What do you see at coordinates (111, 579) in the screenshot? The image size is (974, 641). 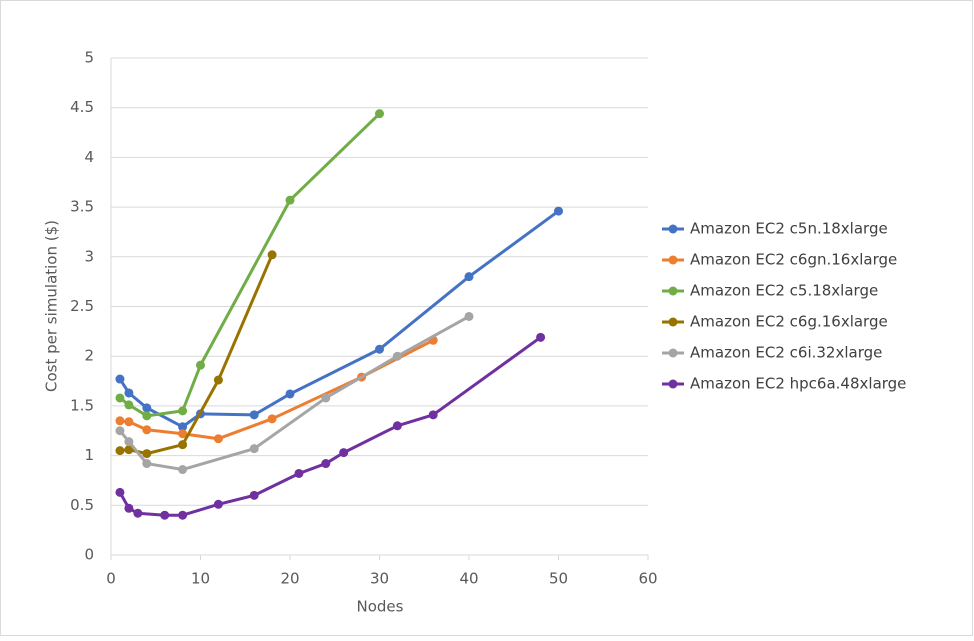 I see `x-tick-label: 0` at bounding box center [111, 579].